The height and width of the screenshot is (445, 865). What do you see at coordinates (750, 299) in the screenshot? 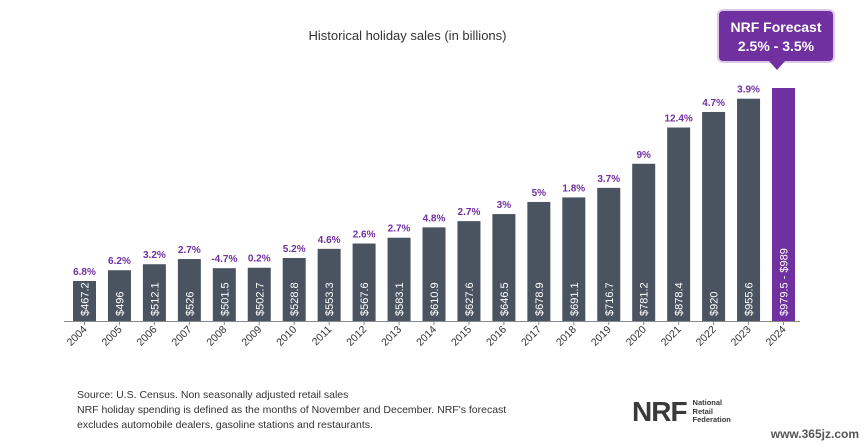
I see `bar-value-label: $955.6` at bounding box center [750, 299].